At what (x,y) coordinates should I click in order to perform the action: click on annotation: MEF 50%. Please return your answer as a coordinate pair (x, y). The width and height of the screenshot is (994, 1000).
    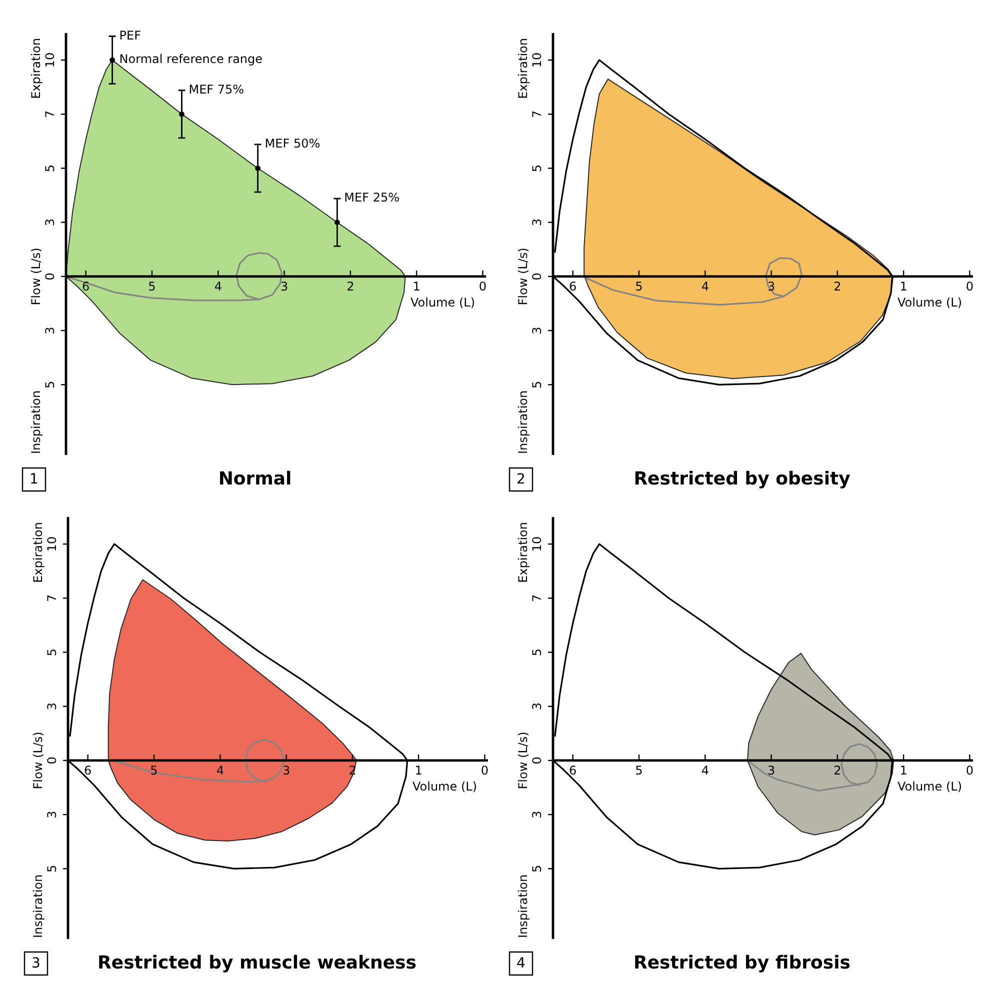
    Looking at the image, I should click on (292, 143).